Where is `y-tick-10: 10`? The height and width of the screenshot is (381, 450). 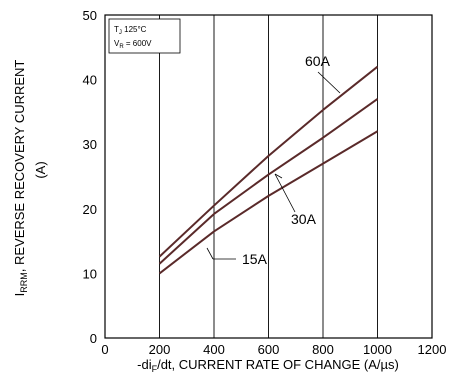 y-tick-10: 10 is located at coordinates (90, 273).